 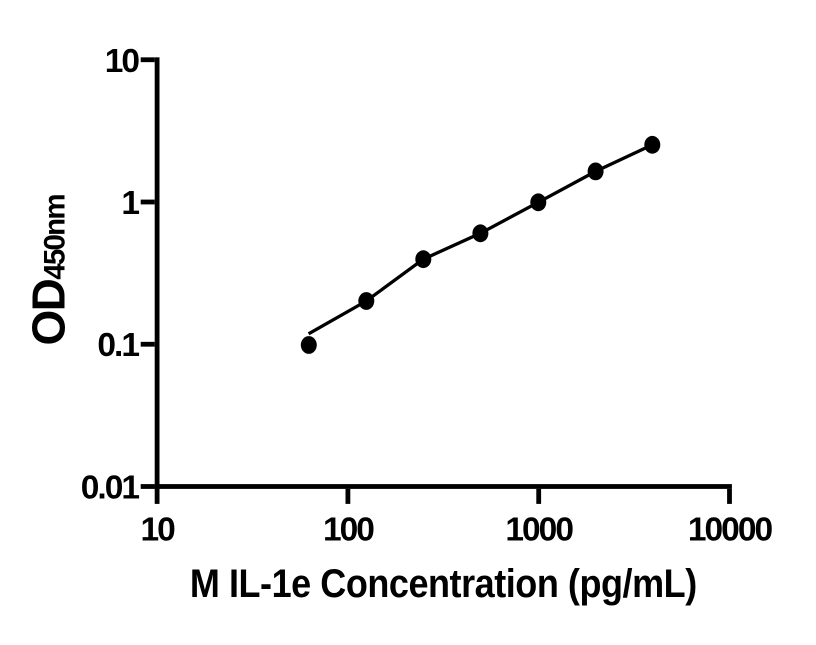 What do you see at coordinates (730, 529) in the screenshot?
I see `svg-text: 10000` at bounding box center [730, 529].